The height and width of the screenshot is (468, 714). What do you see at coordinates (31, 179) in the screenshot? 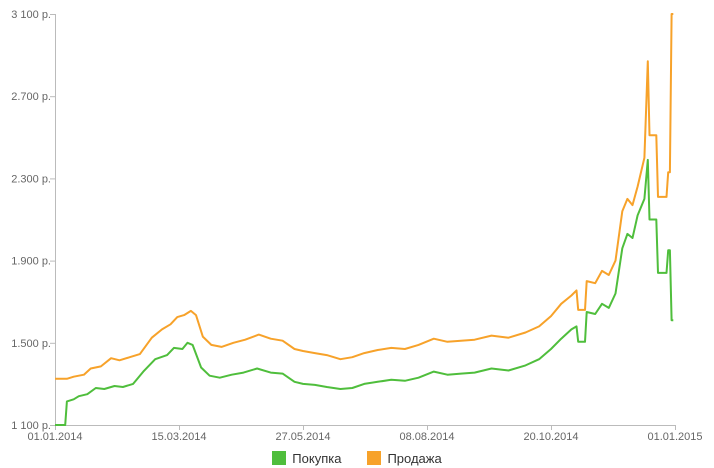
I see `y-tick-label: 2.300 р.` at bounding box center [31, 179].